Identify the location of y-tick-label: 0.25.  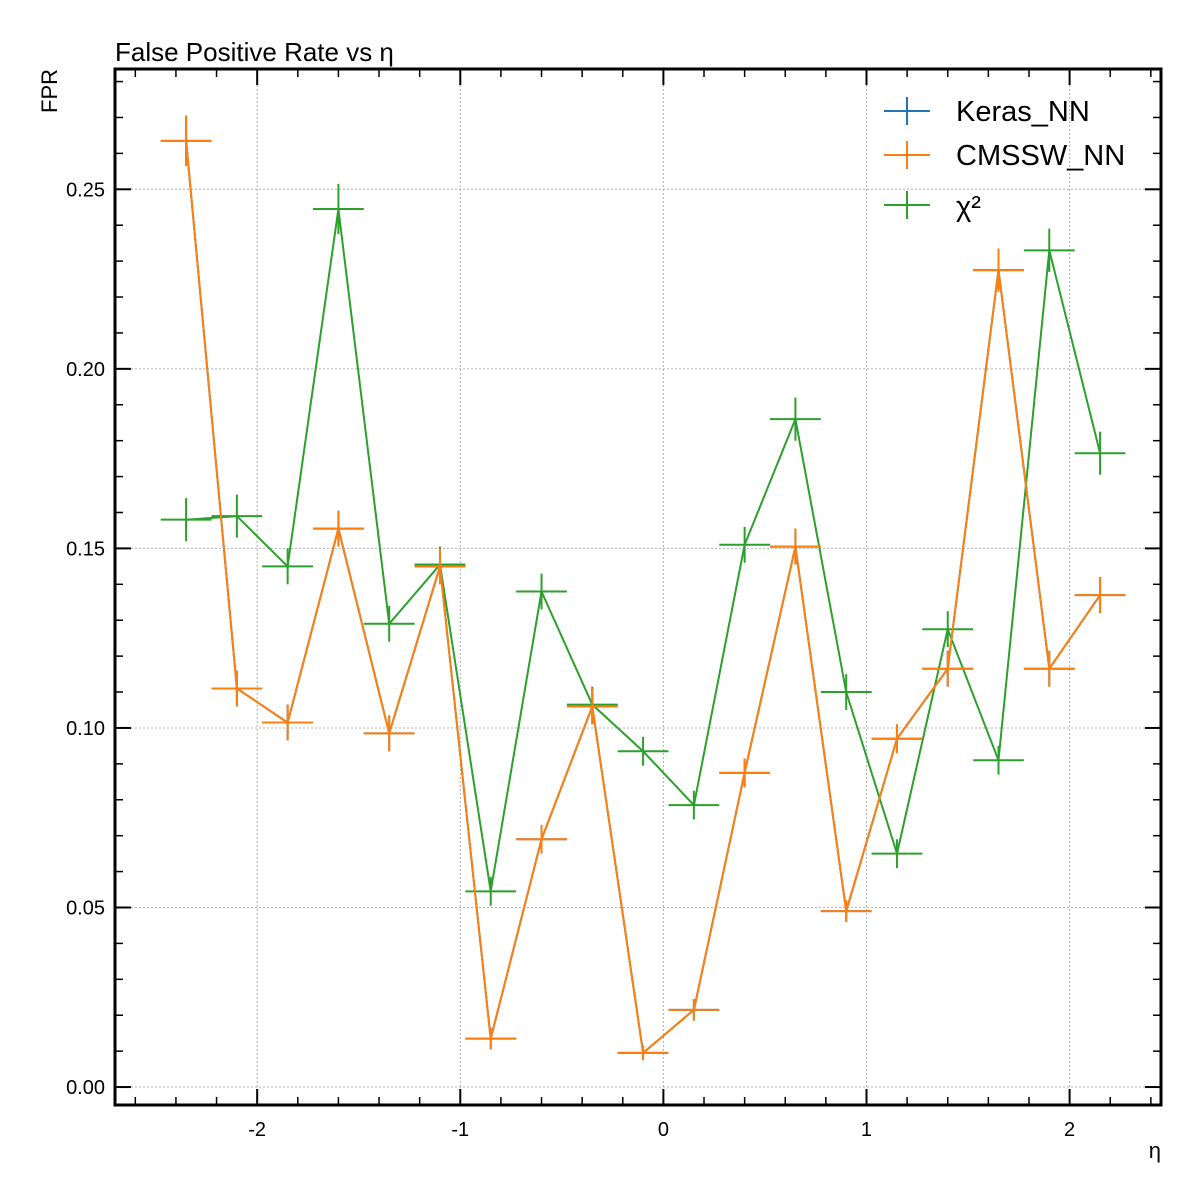
(85, 190).